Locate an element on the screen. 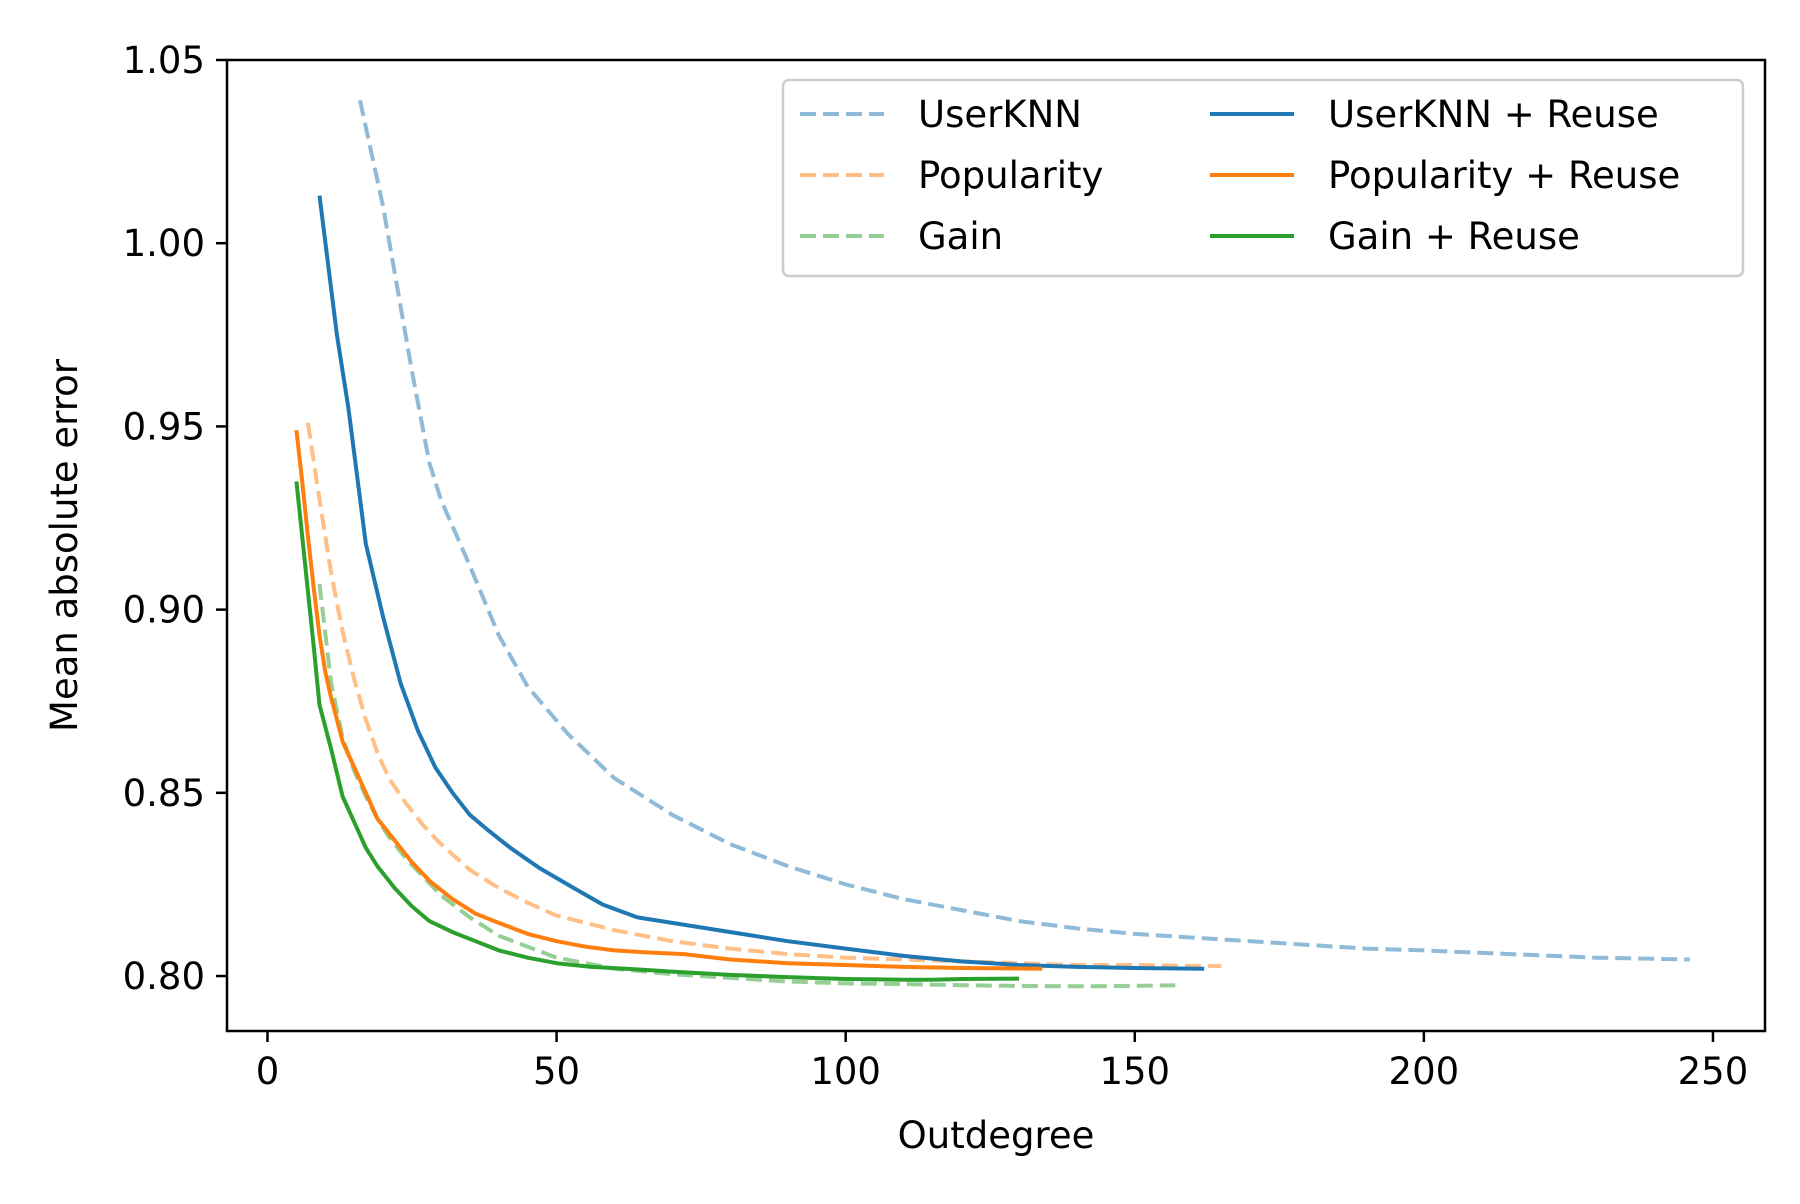 The width and height of the screenshot is (1800, 1204). x-tick-label-2: 50 is located at coordinates (556, 1071).